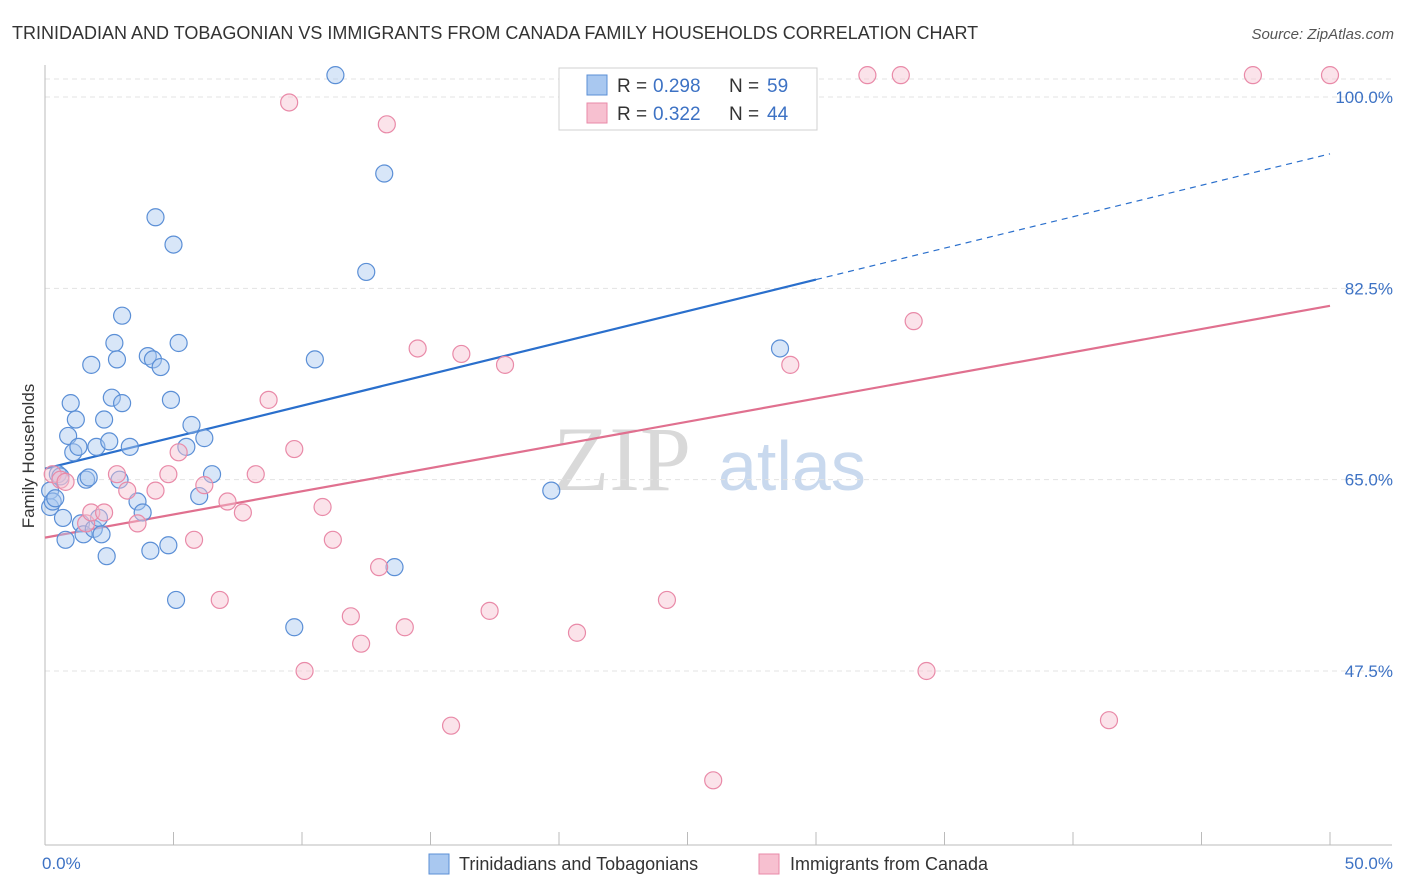 Image resolution: width=1406 pixels, height=892 pixels. I want to click on legend-n-value-blue: 59, so click(777, 86).